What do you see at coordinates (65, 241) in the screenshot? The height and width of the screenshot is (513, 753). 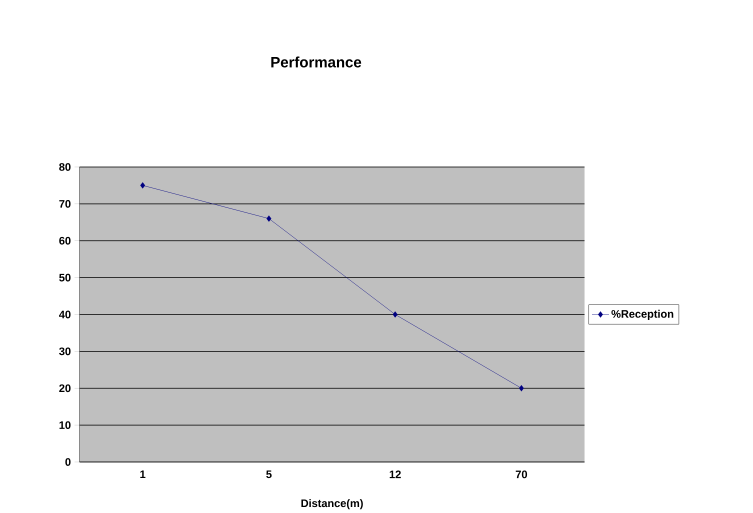 I see `y-tick-label: 60` at bounding box center [65, 241].